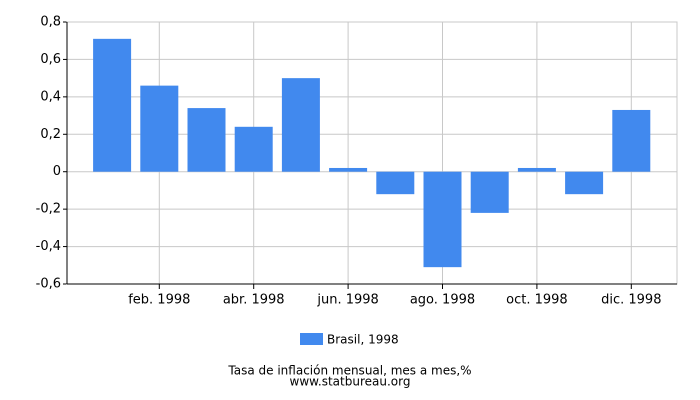 This screenshot has width=700, height=400. Describe the element at coordinates (50, 59) in the screenshot. I see `y-tick-label: 0,6` at that location.